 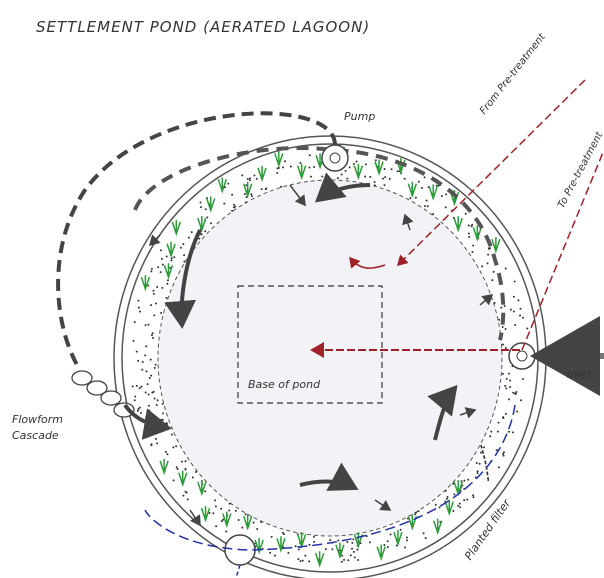 What do you see at coordinates (579, 374) in the screenshot?
I see `inlet-label: Inlet` at bounding box center [579, 374].